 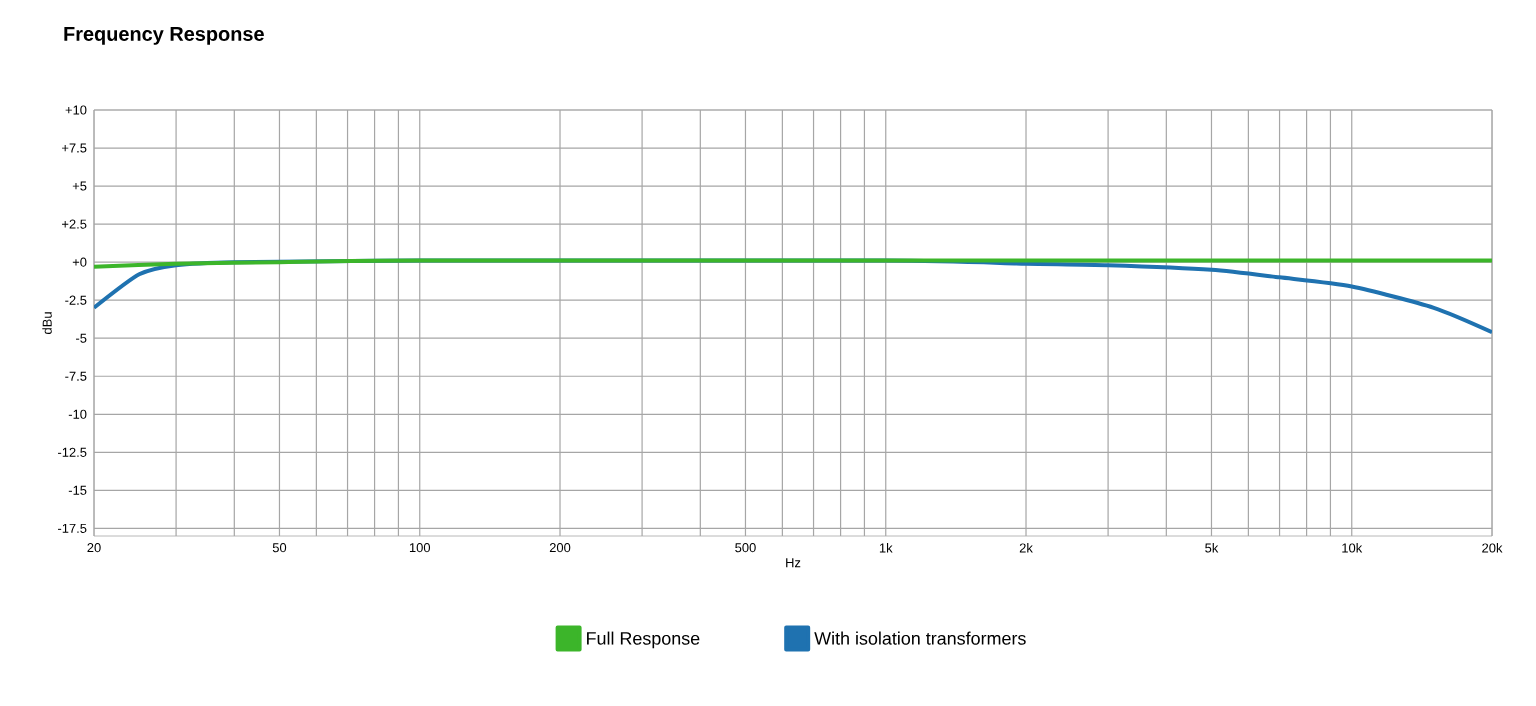 I want to click on legend-label: With isolation transformers, so click(x=920, y=638).